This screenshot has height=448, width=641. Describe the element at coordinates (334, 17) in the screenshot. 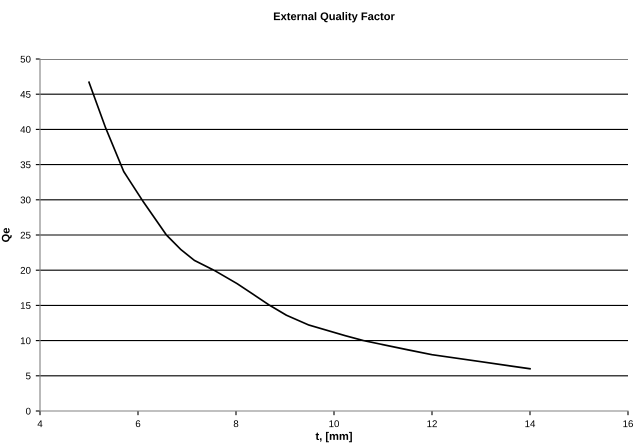

I see `chart-title: External Quality Factor` at that location.